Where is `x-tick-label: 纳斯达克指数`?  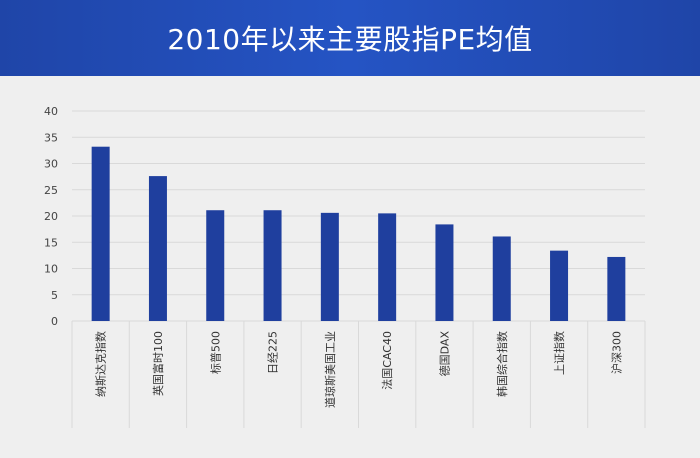 x-tick-label: 纳斯达克指数 is located at coordinates (101, 364).